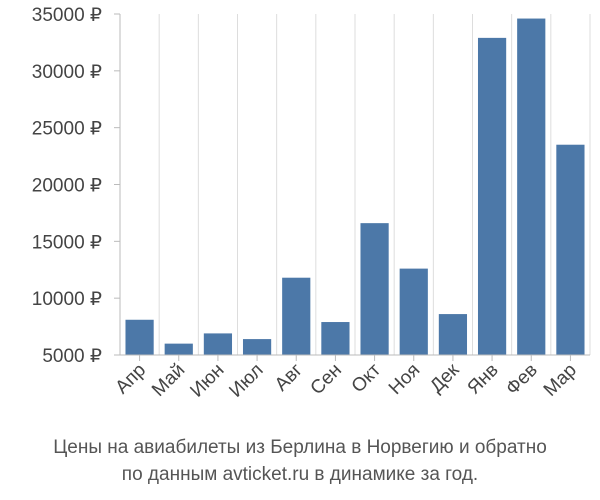 The width and height of the screenshot is (600, 500). Describe the element at coordinates (67, 129) in the screenshot. I see `y-tick-label: 25000 ₽` at that location.